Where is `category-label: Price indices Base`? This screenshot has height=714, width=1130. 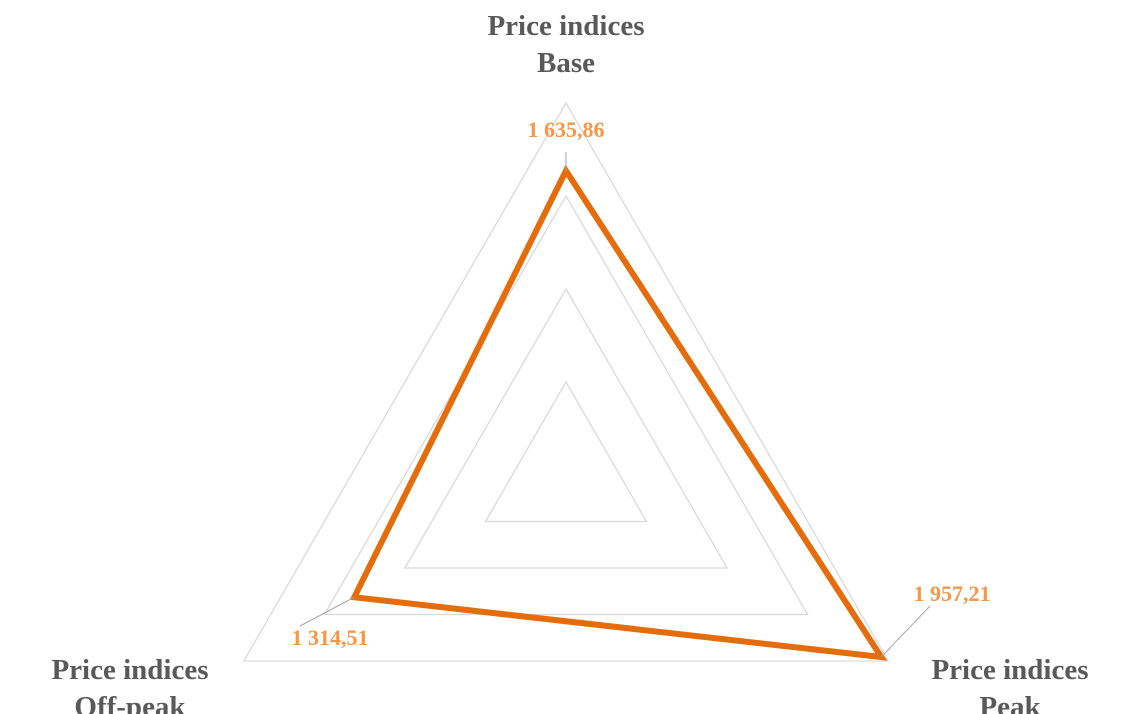
category-label: Price indices Base is located at coordinates (566, 44).